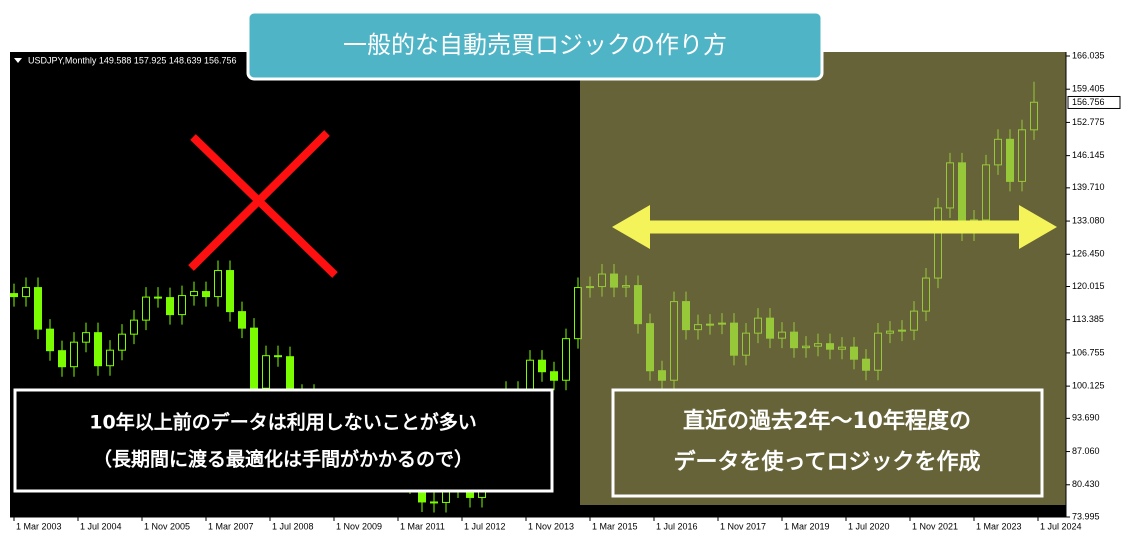  I want to click on y-tick-label: 159.405, so click(1088, 89).